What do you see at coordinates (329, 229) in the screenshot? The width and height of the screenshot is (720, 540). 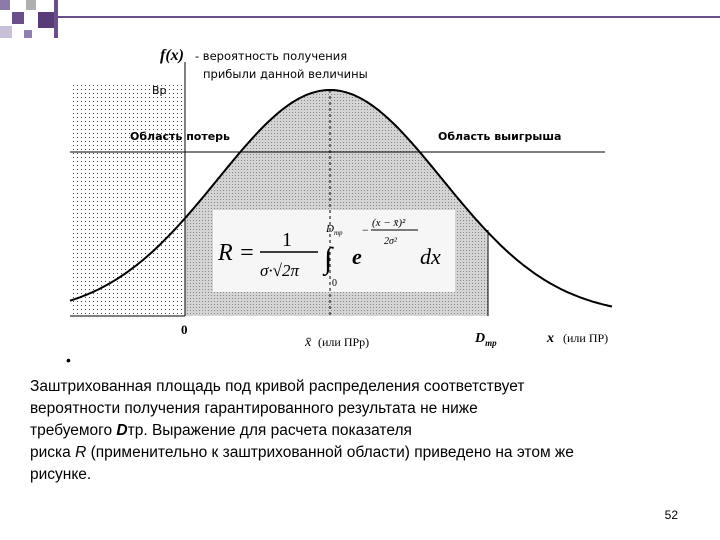 I see `upper-letter: D` at bounding box center [329, 229].